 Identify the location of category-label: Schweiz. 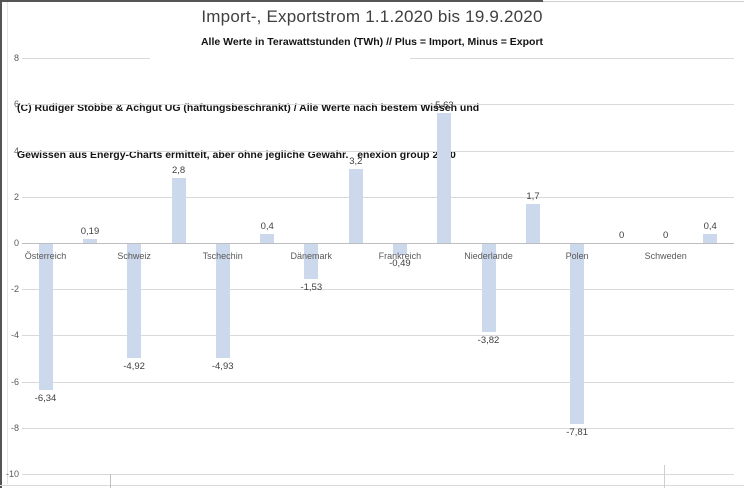
(134, 256).